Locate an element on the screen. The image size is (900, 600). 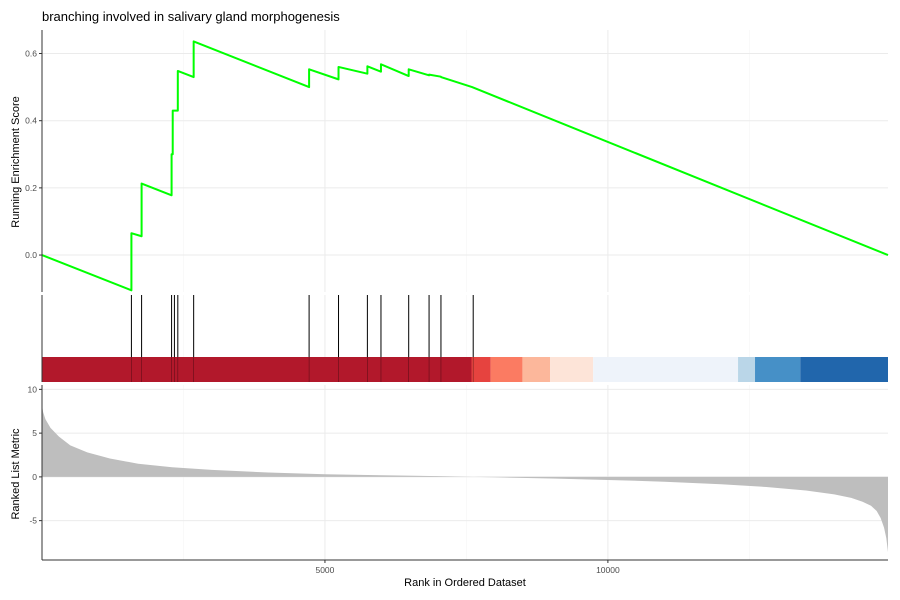
metric-y-tick-label: 10 is located at coordinates (33, 389).